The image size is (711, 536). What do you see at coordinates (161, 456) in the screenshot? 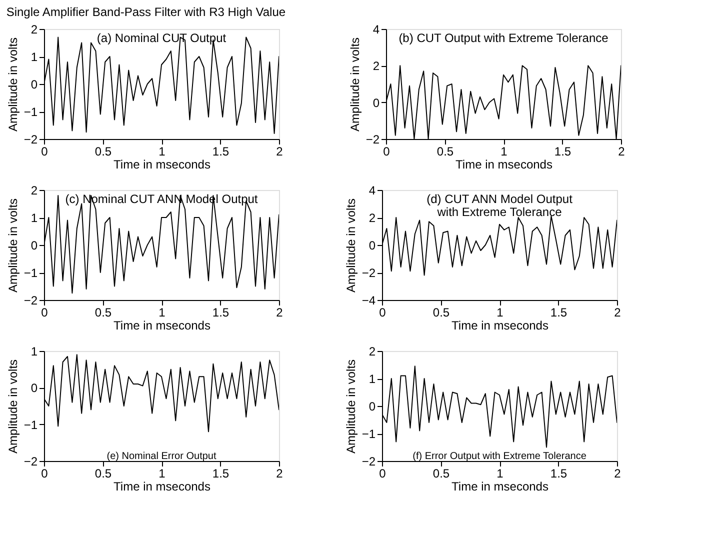
I see `annotation: (e) Nominal Error Output` at bounding box center [161, 456].